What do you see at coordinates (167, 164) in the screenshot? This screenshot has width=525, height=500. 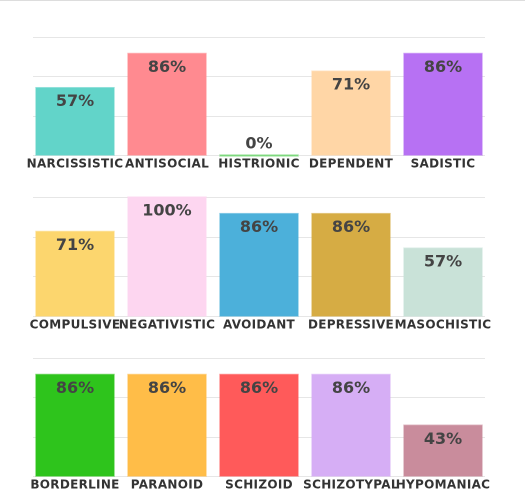 I see `category-label: ANTISOCIAL` at bounding box center [167, 164].